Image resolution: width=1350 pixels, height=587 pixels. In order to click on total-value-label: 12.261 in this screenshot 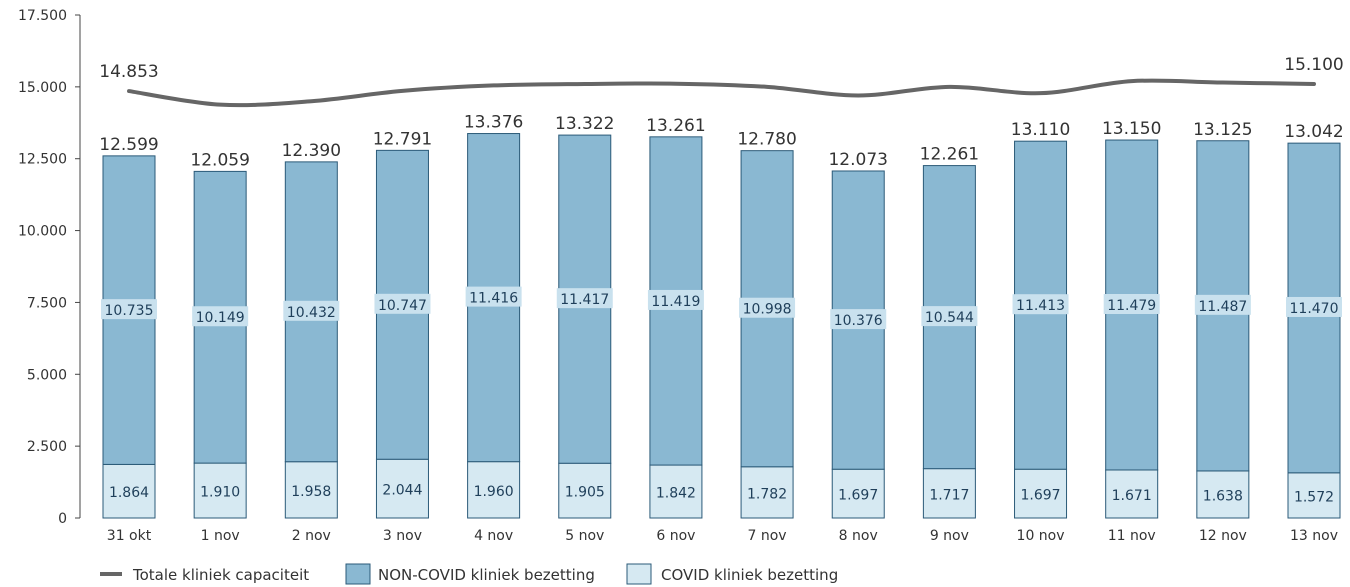, I will do `click(949, 155)`.